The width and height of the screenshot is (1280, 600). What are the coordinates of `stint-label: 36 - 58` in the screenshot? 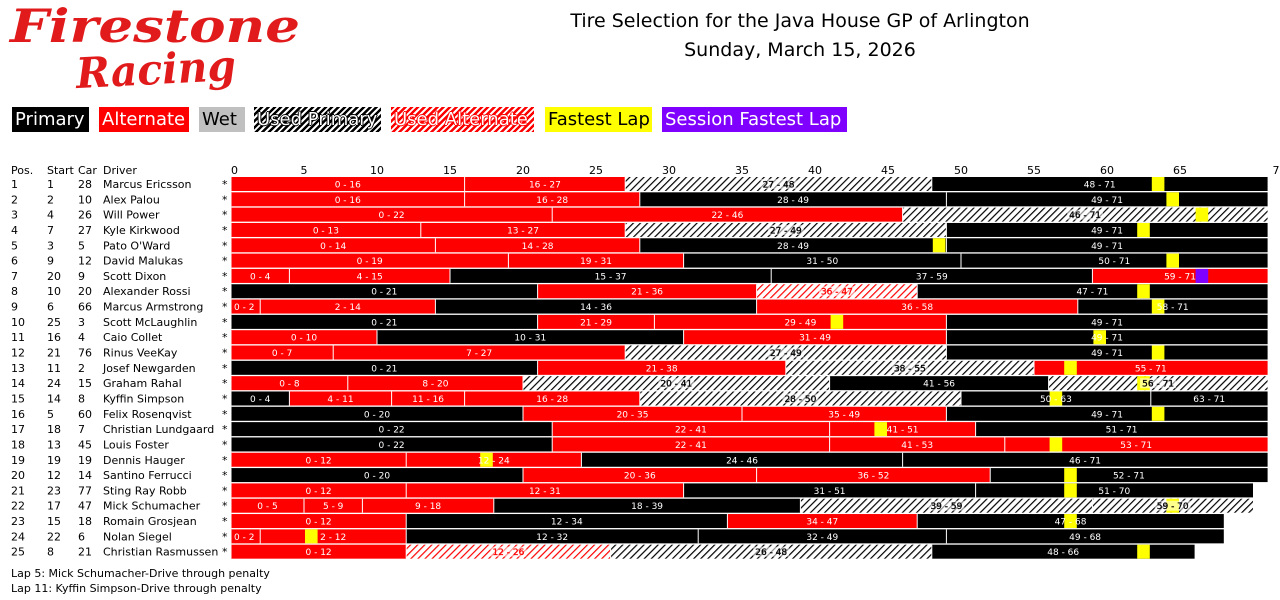 It's located at (917, 308).